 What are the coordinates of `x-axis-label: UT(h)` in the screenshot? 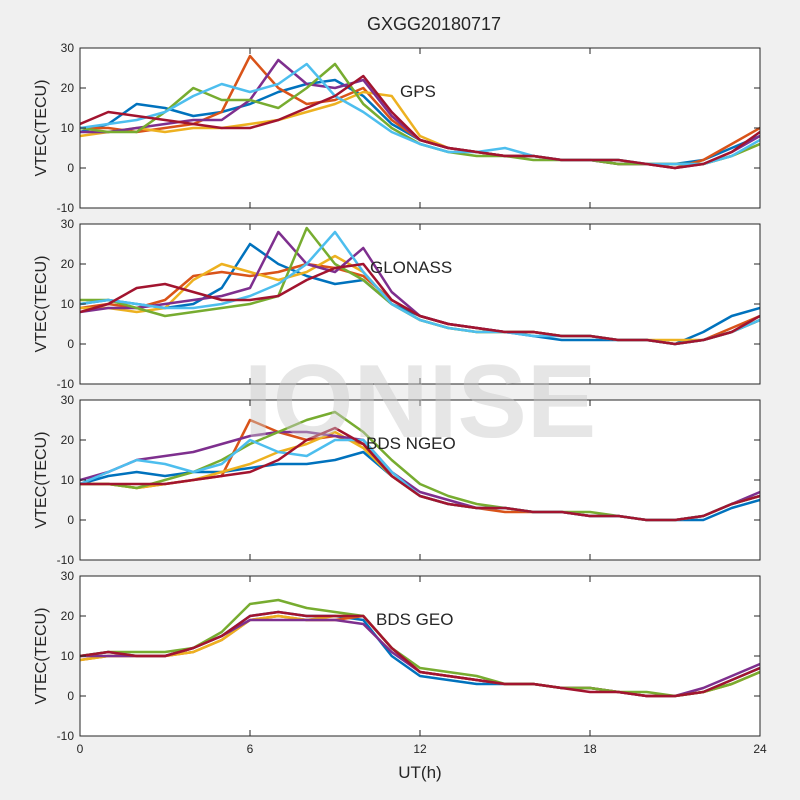 It's located at (419, 772).